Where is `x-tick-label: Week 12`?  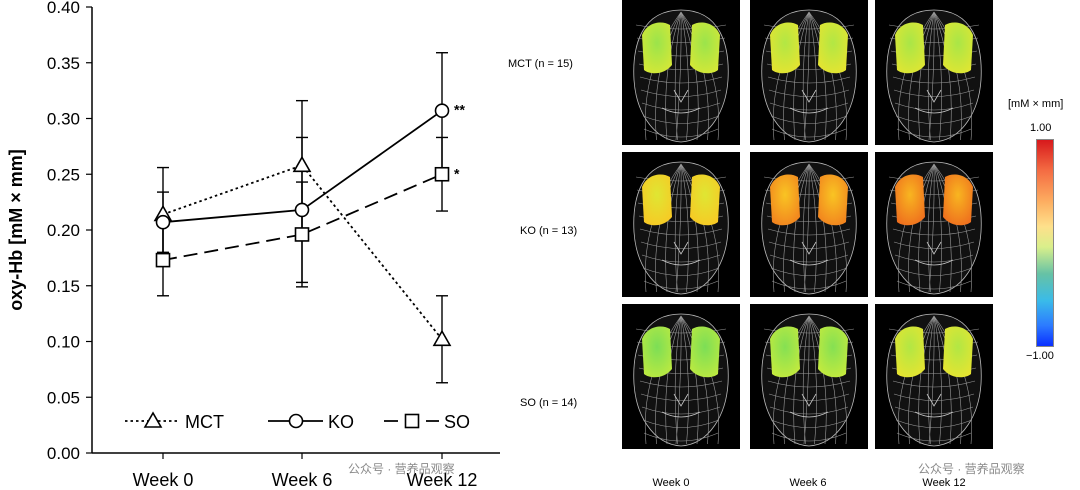
x-tick-label: Week 12 is located at coordinates (442, 480).